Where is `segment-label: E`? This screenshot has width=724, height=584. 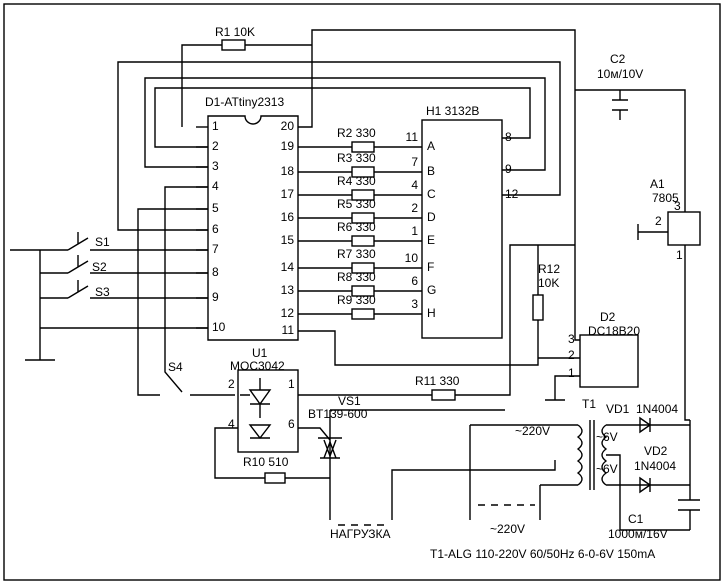 segment-label: E is located at coordinates (431, 240).